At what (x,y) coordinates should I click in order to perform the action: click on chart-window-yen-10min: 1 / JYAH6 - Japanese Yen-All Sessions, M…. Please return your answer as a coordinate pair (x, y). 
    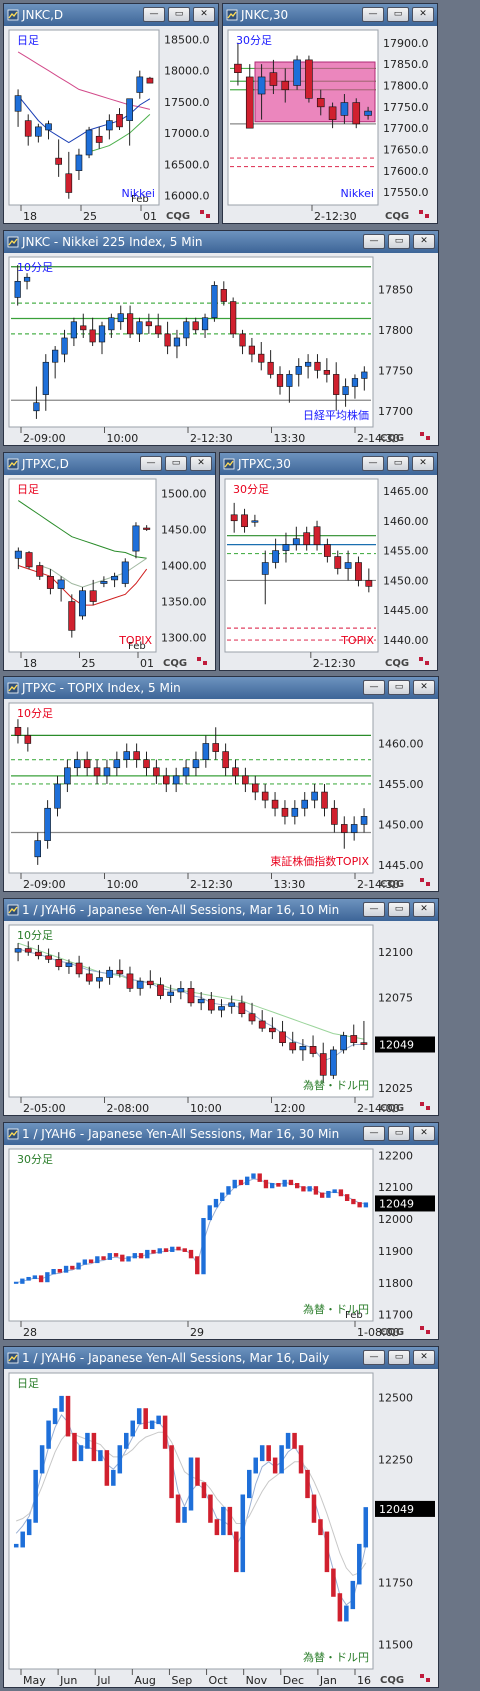
    Looking at the image, I should click on (221, 1007).